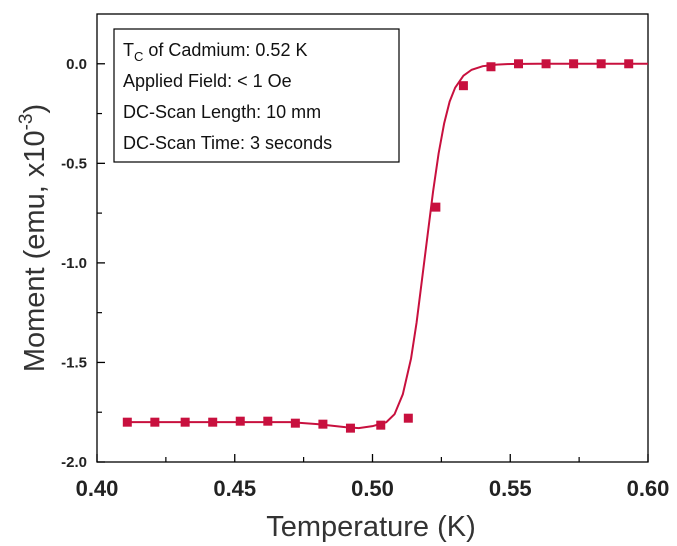 The height and width of the screenshot is (546, 677). Describe the element at coordinates (74, 462) in the screenshot. I see `y-tick-label: -2.0` at that location.